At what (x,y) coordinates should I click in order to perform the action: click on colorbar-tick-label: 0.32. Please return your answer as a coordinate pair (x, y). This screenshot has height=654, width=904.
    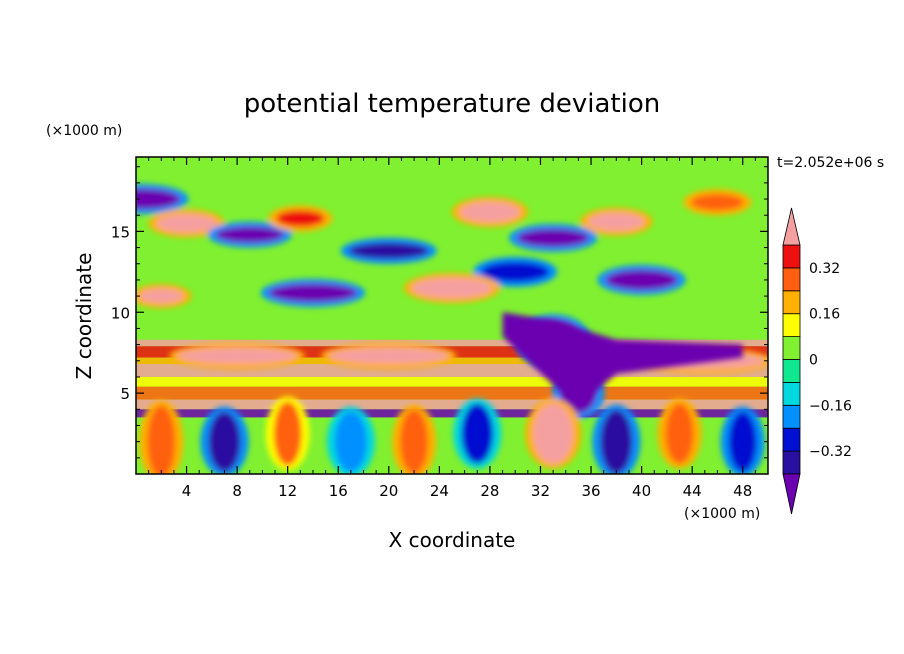
    Looking at the image, I should click on (824, 269).